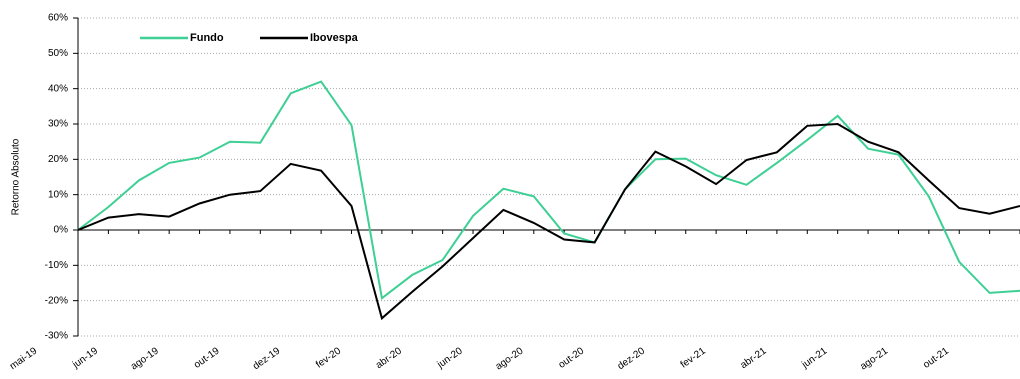  I want to click on y-tick-label: 0%, so click(61, 230).